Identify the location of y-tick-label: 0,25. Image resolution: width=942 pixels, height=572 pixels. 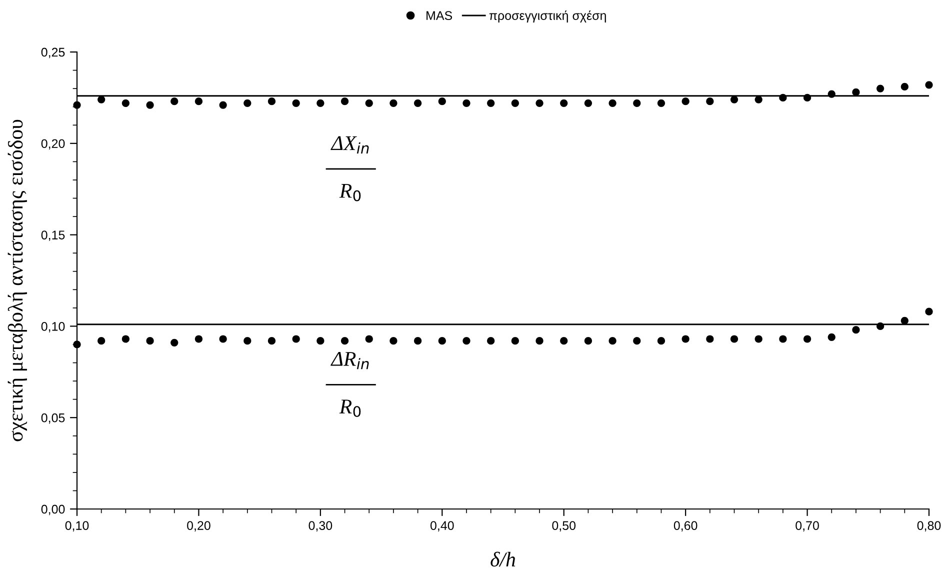
(53, 53).